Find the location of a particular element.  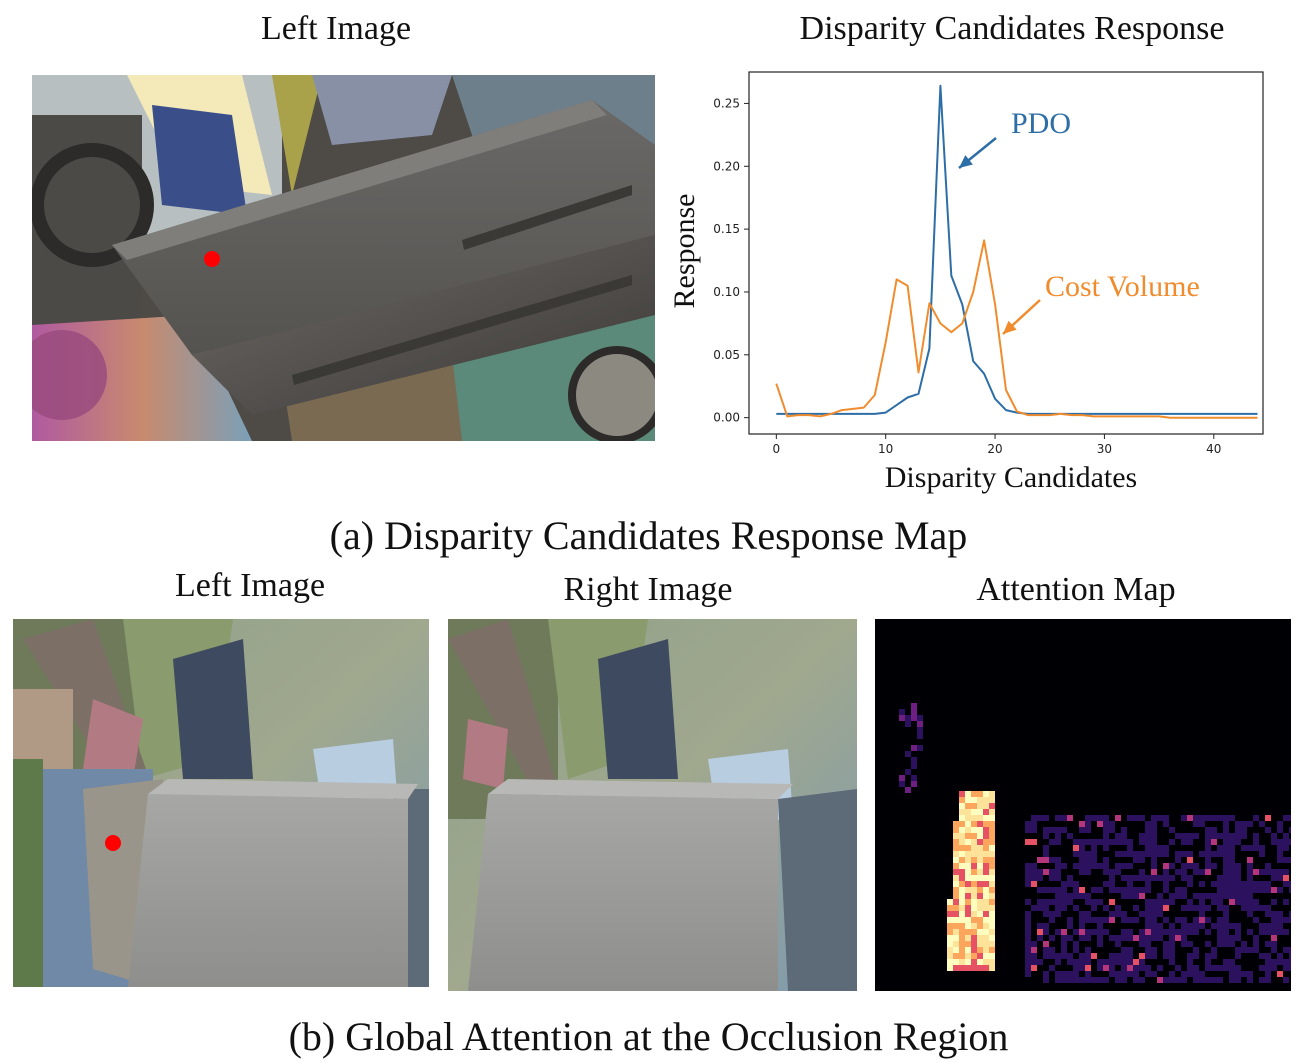

left-image-title-b: Left Image is located at coordinates (250, 585).